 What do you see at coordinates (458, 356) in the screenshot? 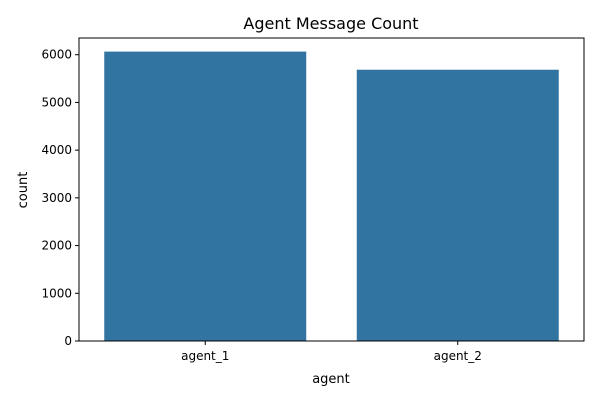
I see `x-tick-label-agent_2: agent_2` at bounding box center [458, 356].